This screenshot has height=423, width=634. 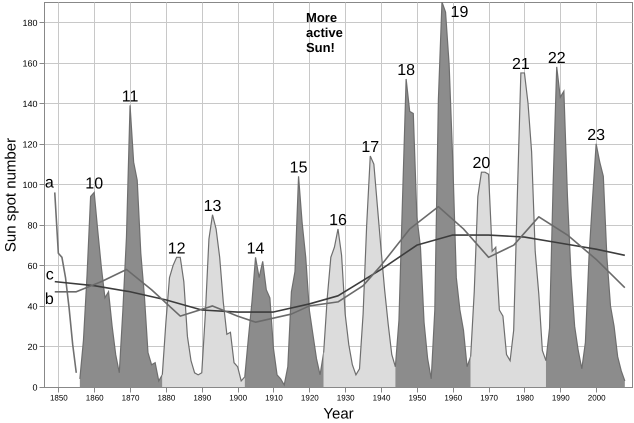 I want to click on annotation: 10, so click(x=94, y=183).